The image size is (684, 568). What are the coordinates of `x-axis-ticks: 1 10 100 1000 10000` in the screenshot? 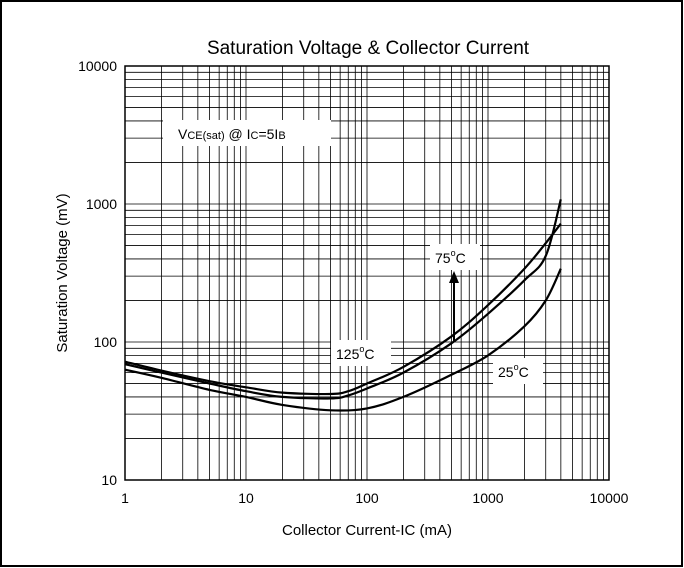 It's located at (375, 498).